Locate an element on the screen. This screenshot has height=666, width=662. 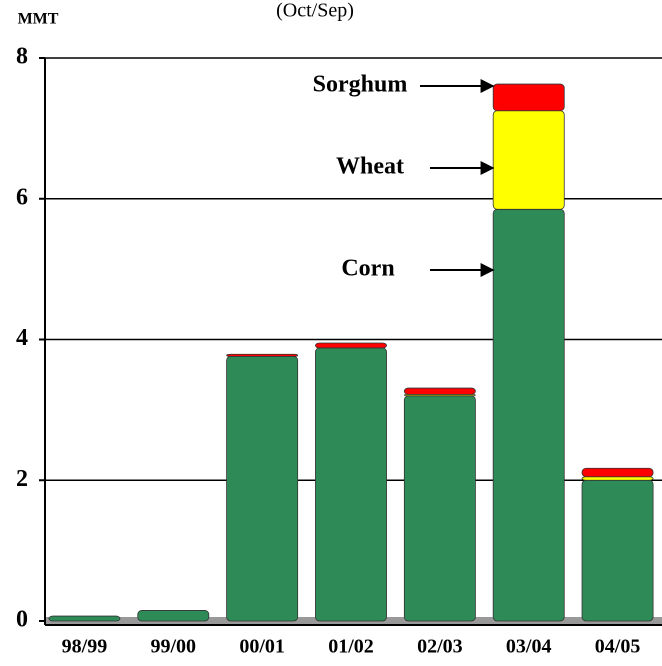
y-tick-label: 2 is located at coordinates (22, 479).